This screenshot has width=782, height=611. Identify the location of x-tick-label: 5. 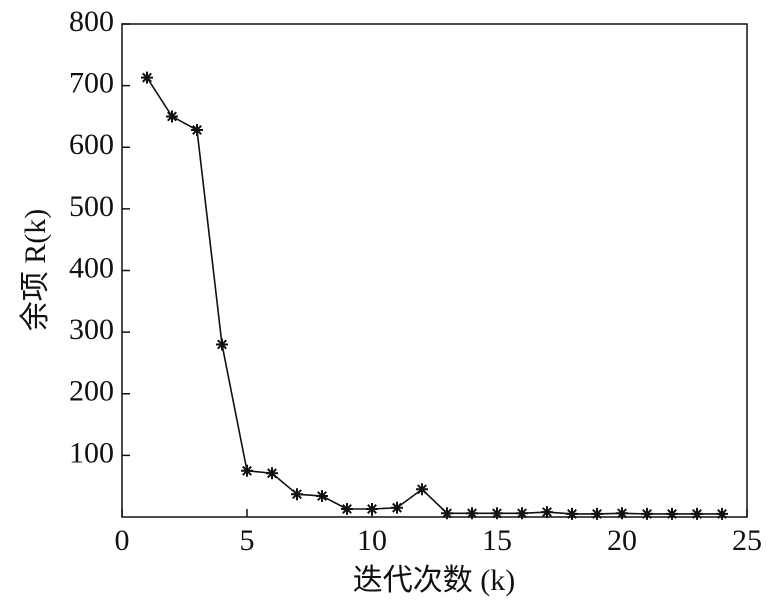
(247, 540).